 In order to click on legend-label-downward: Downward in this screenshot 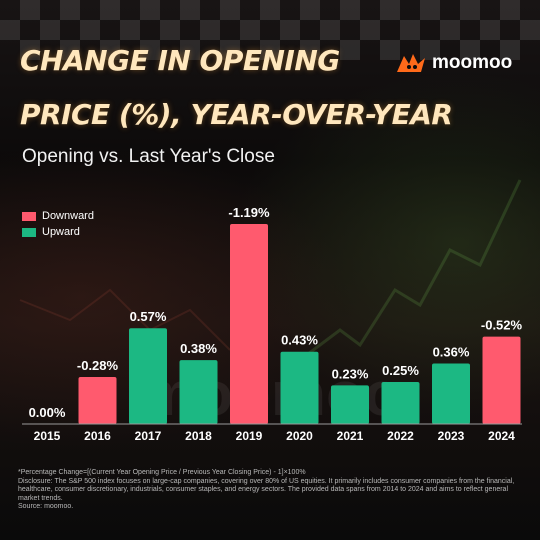, I will do `click(68, 216)`.